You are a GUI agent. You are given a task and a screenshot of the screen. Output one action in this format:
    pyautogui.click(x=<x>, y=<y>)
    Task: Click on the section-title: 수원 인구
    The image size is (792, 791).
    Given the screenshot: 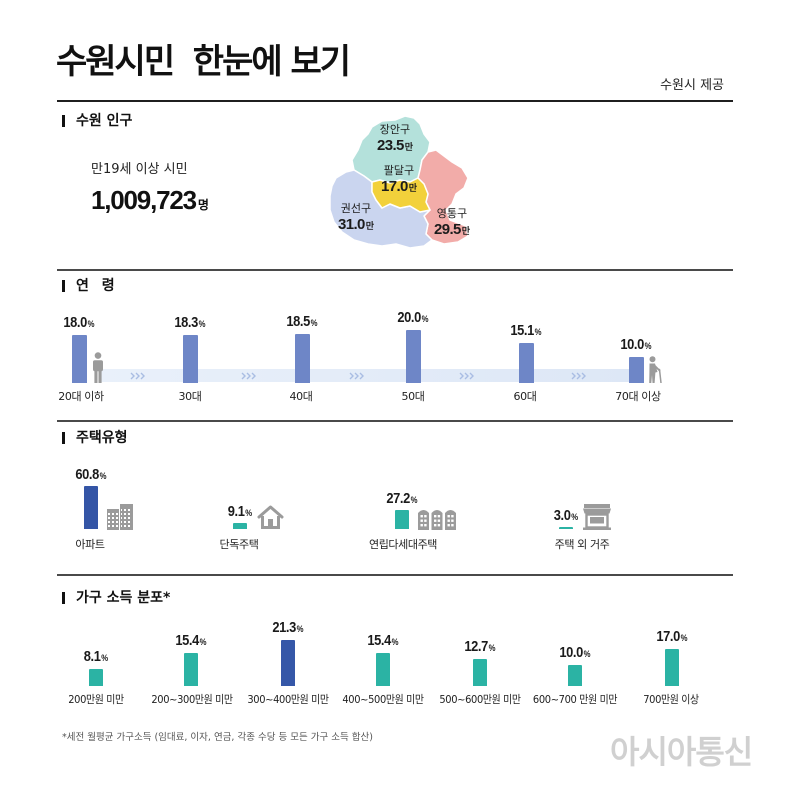 What is the action you would take?
    pyautogui.click(x=104, y=121)
    